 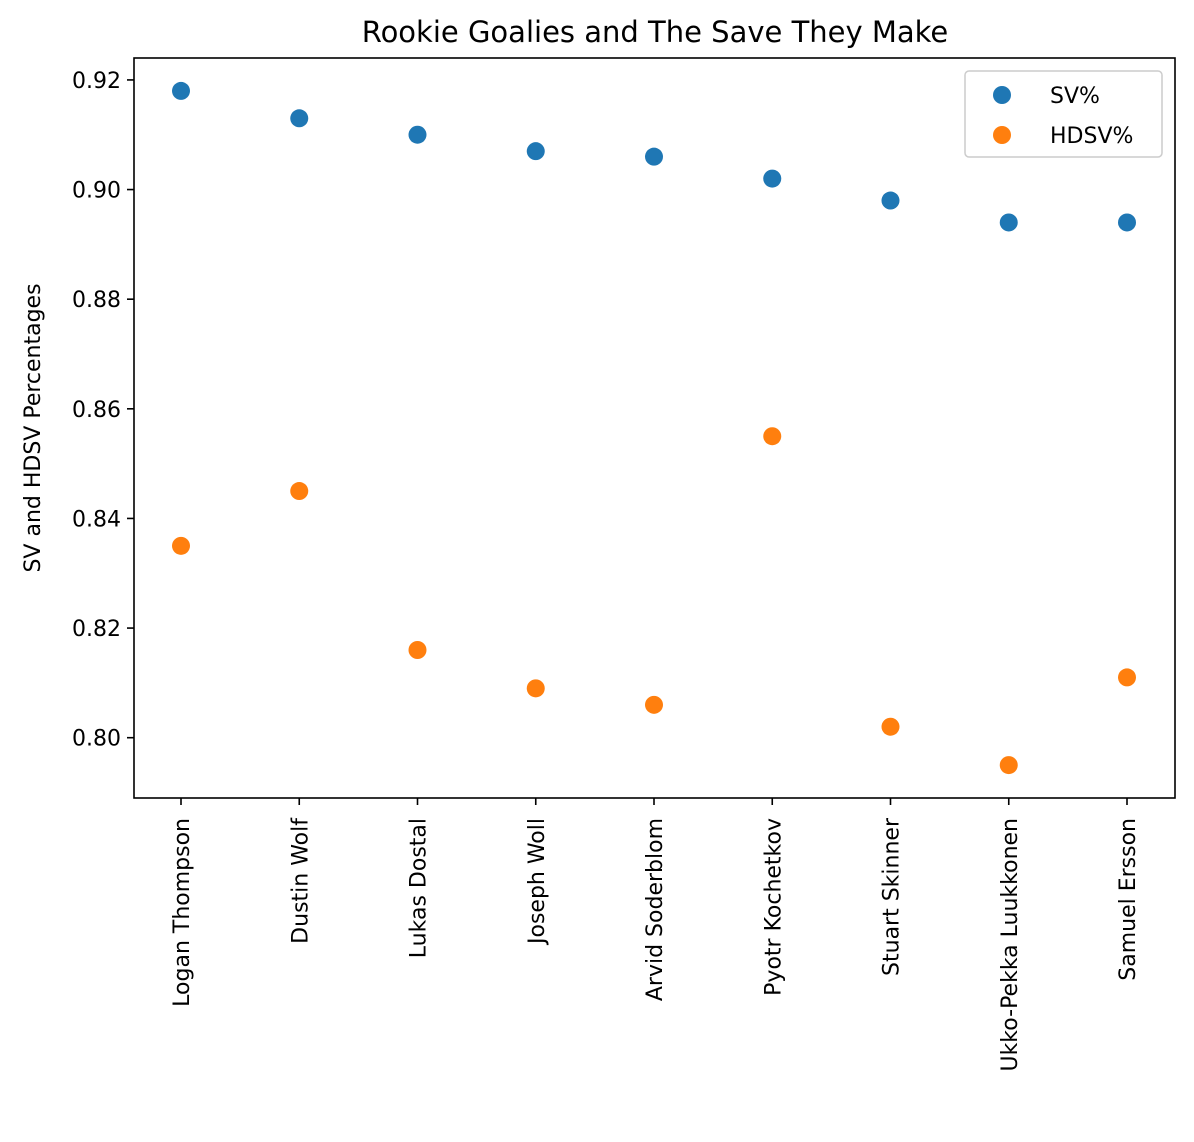 What do you see at coordinates (33, 427) in the screenshot?
I see `y-axis-label: SV and HDSV Percentages` at bounding box center [33, 427].